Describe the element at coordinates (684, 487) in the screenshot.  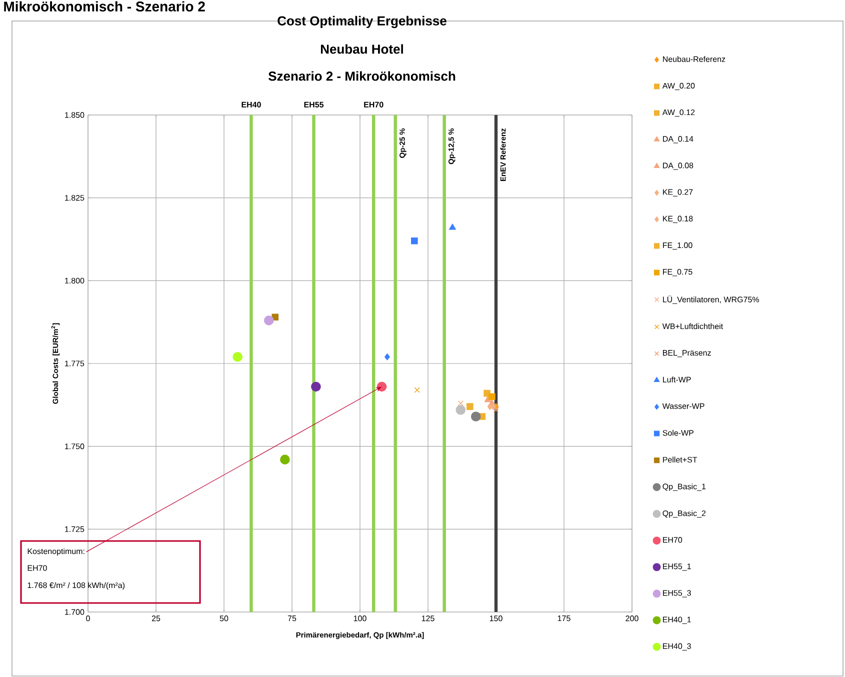
I see `legend-label: Qp_Basic_1` at that location.